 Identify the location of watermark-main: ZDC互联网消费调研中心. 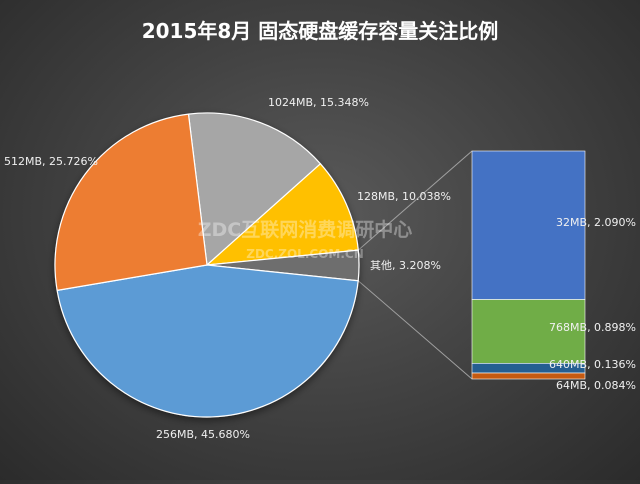
(305, 229).